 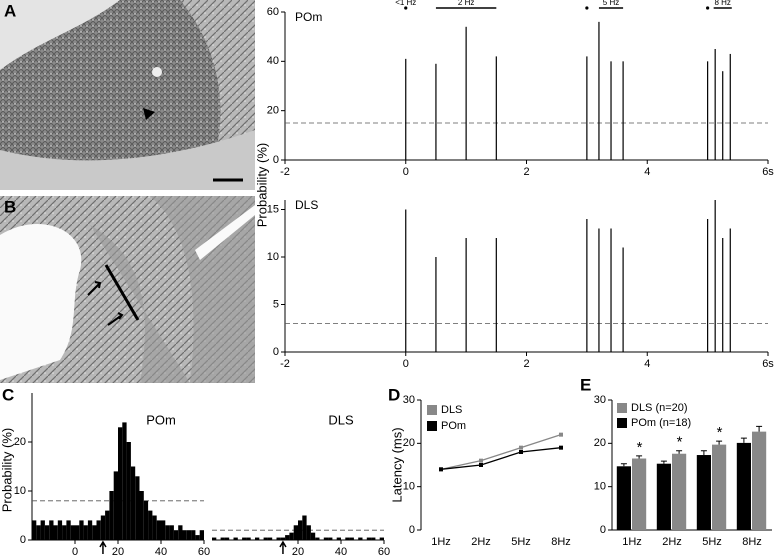 I want to click on micrograph-b, so click(x=127, y=289).